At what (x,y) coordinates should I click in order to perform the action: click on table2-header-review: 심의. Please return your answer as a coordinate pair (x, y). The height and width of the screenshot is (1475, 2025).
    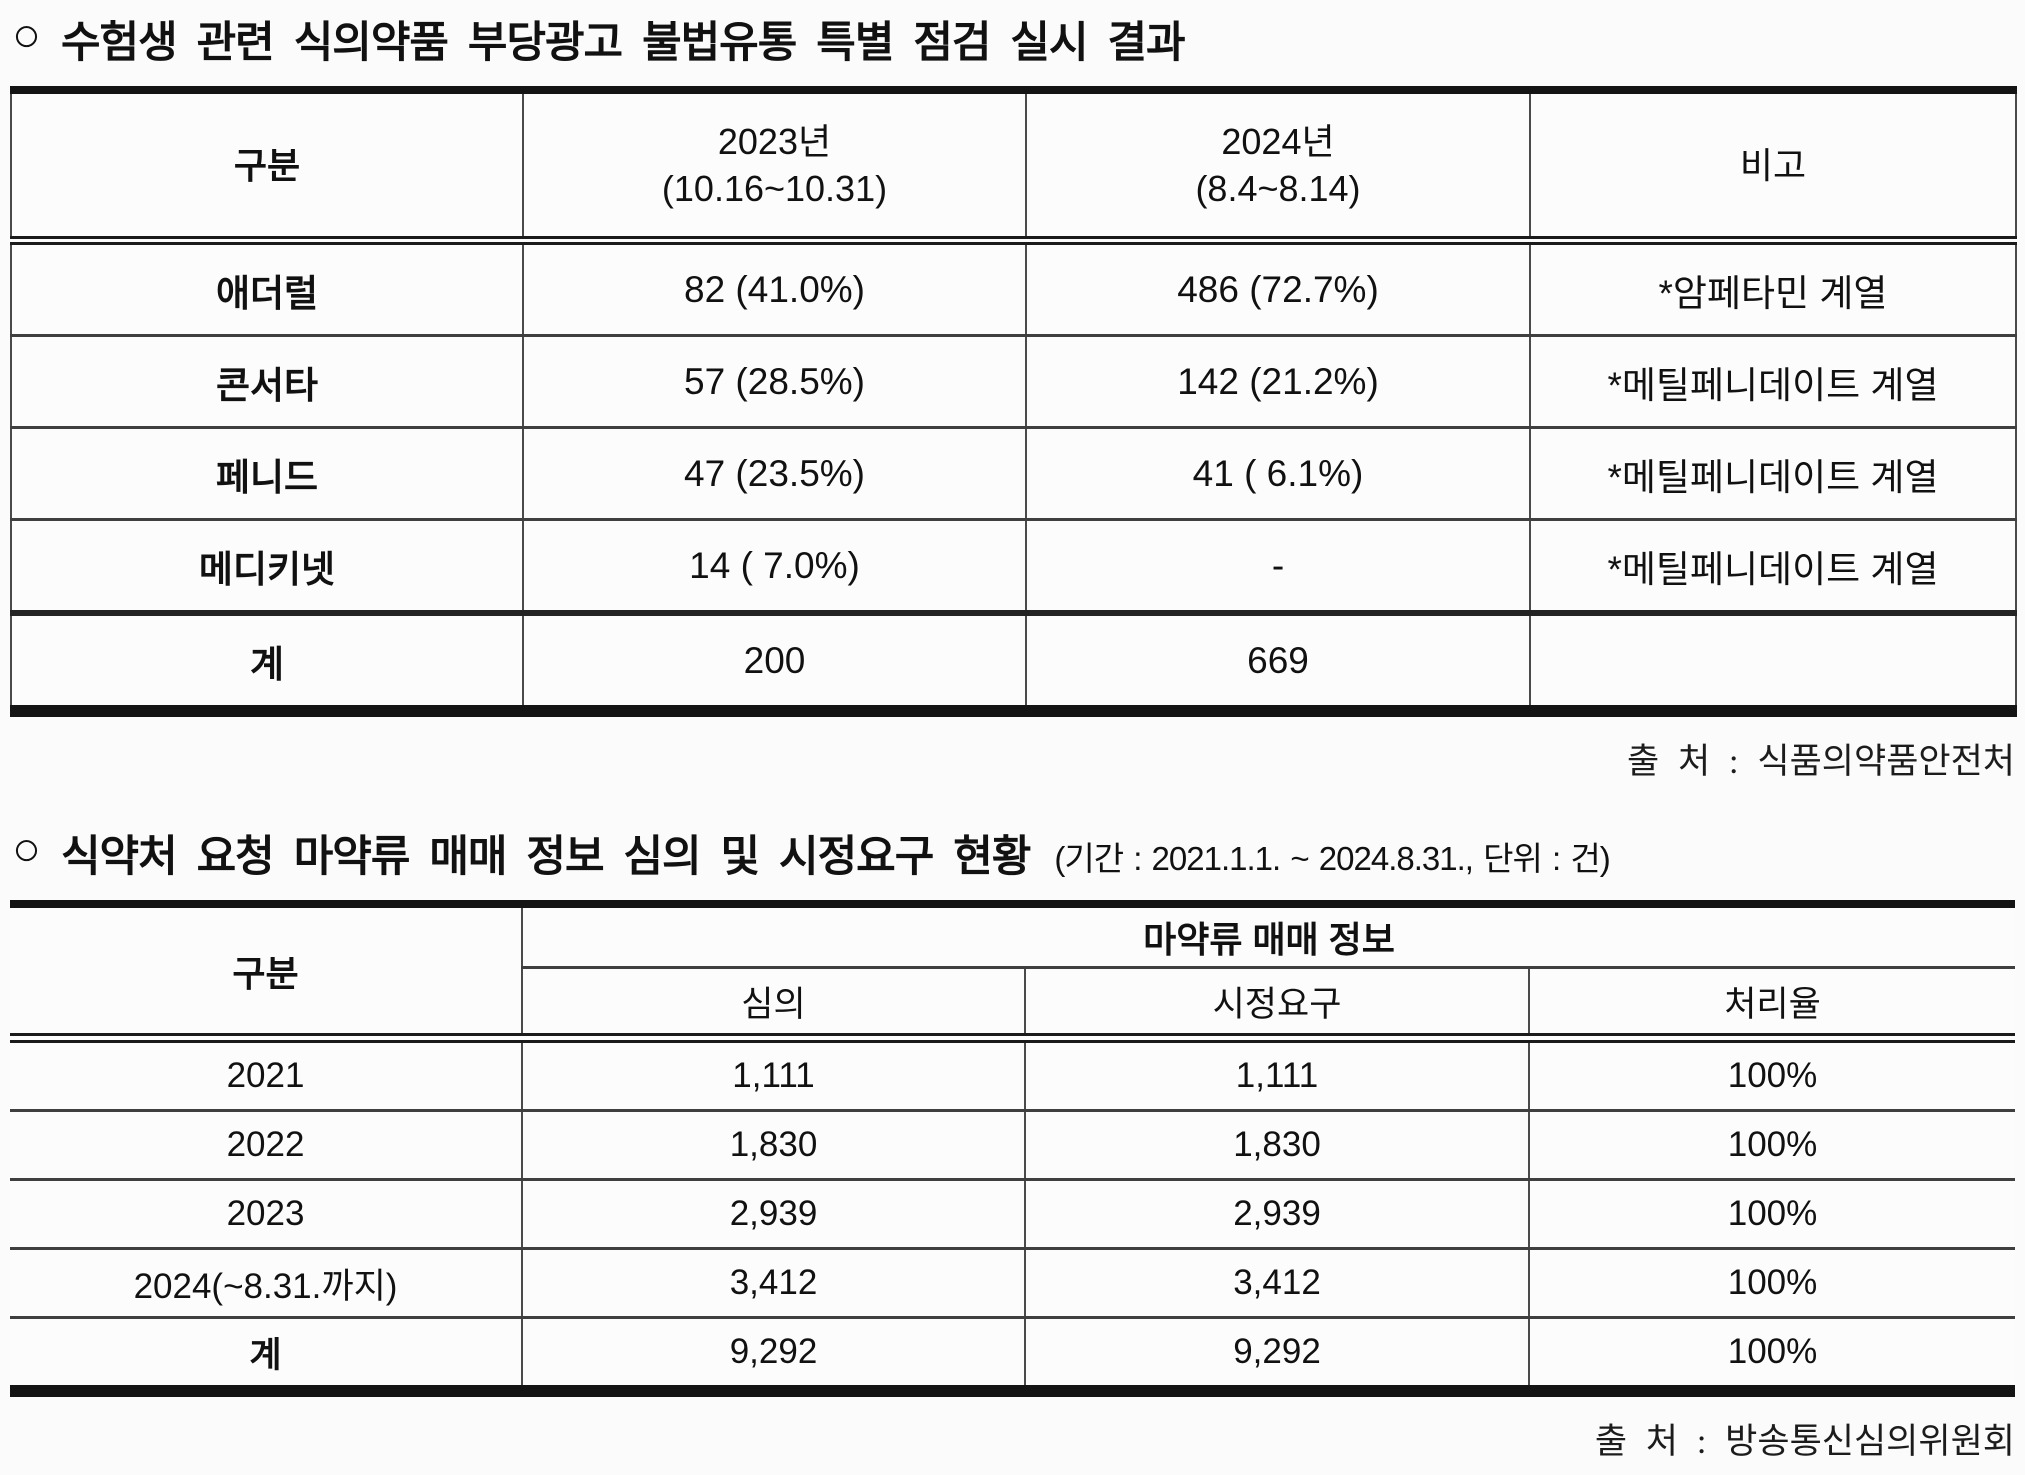
    Looking at the image, I should click on (774, 1005).